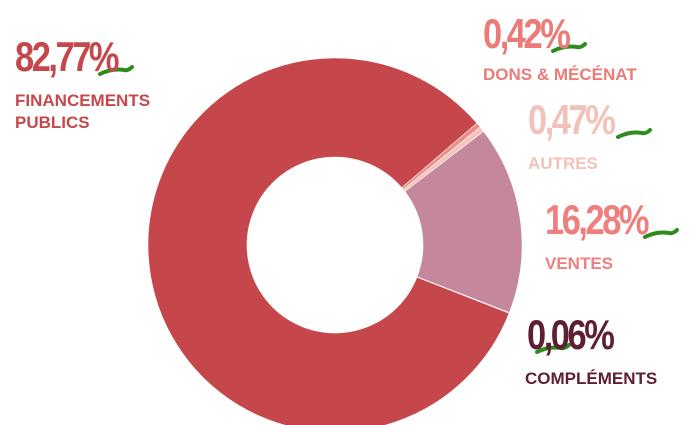  I want to click on category-label: DONS & MÉCÉNAT, so click(560, 74).